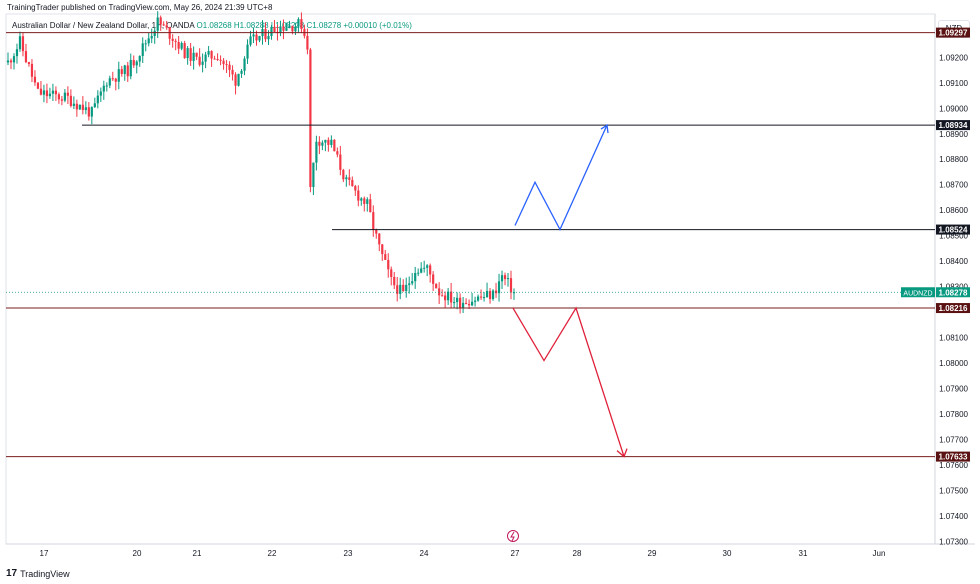 The height and width of the screenshot is (584, 980). I want to click on y-tick-label: 1.08400, so click(953, 261).